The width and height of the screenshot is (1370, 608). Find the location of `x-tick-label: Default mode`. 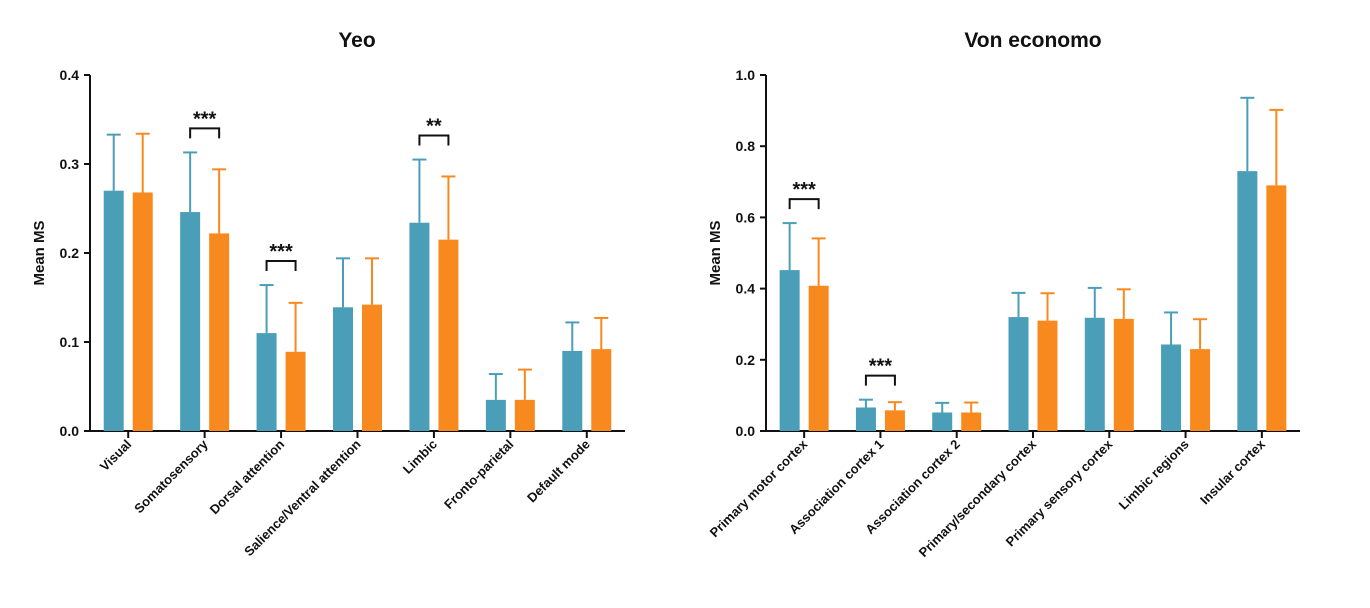

x-tick-label: Default mode is located at coordinates (558, 471).